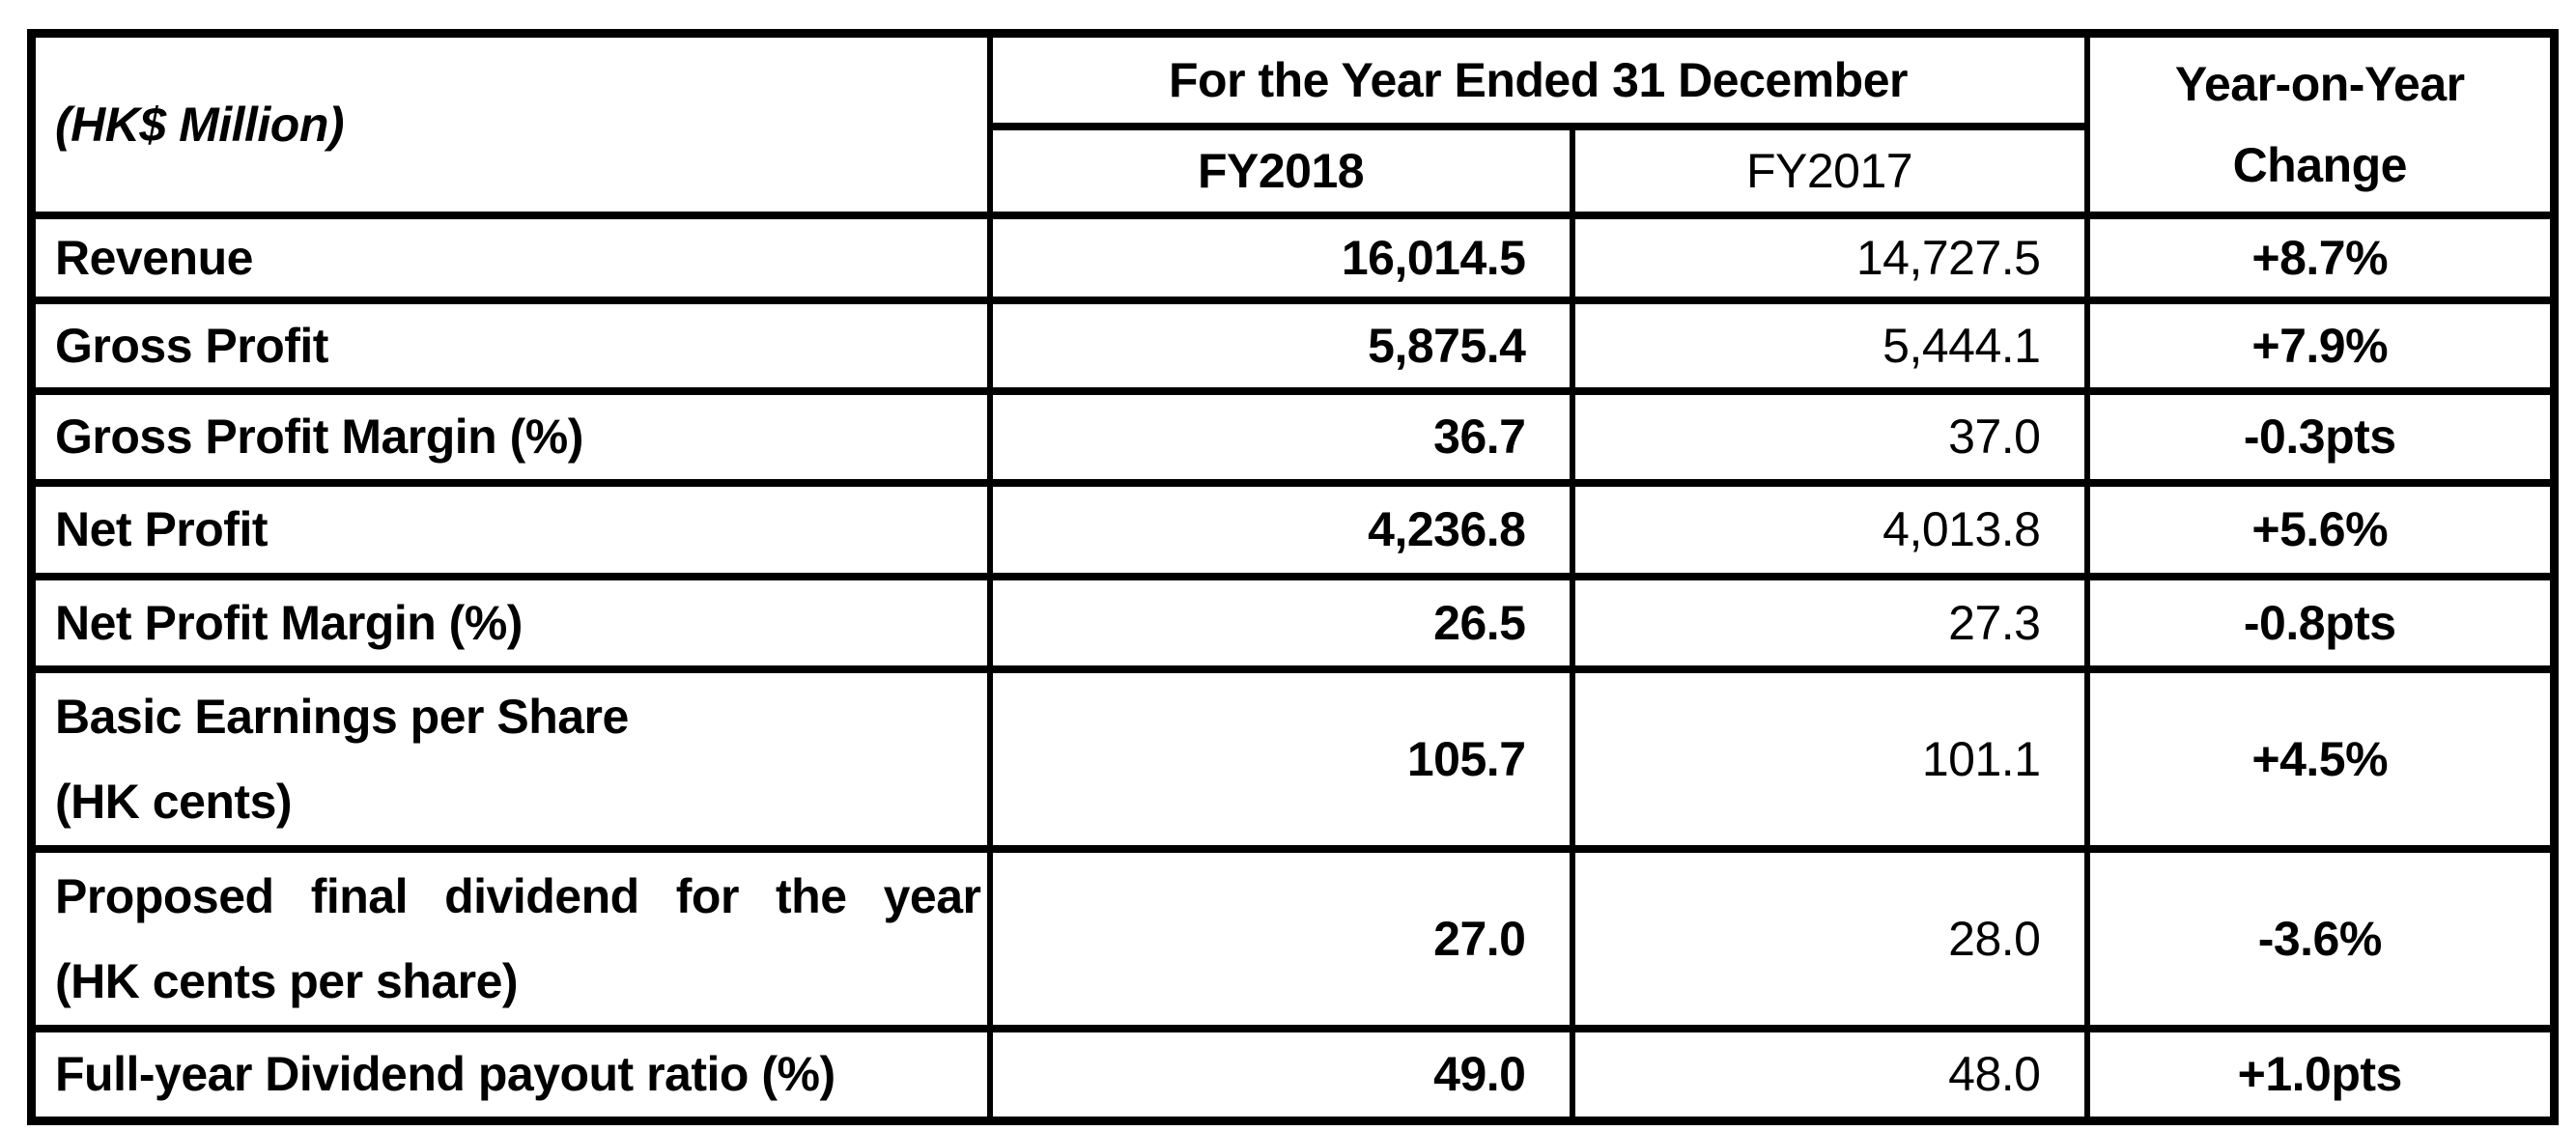  Describe the element at coordinates (2320, 758) in the screenshot. I see `yoy-change-value: +4.5%` at that location.